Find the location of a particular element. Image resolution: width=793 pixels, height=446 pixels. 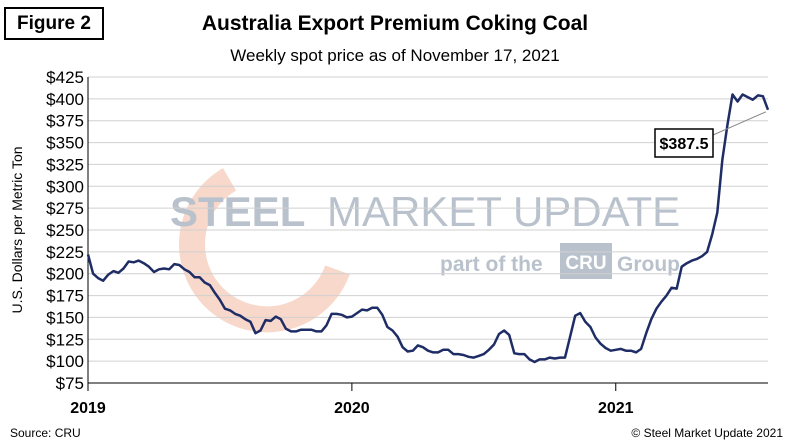

y-axis-label: U.S. Dollars per Metric Ton is located at coordinates (17, 229).